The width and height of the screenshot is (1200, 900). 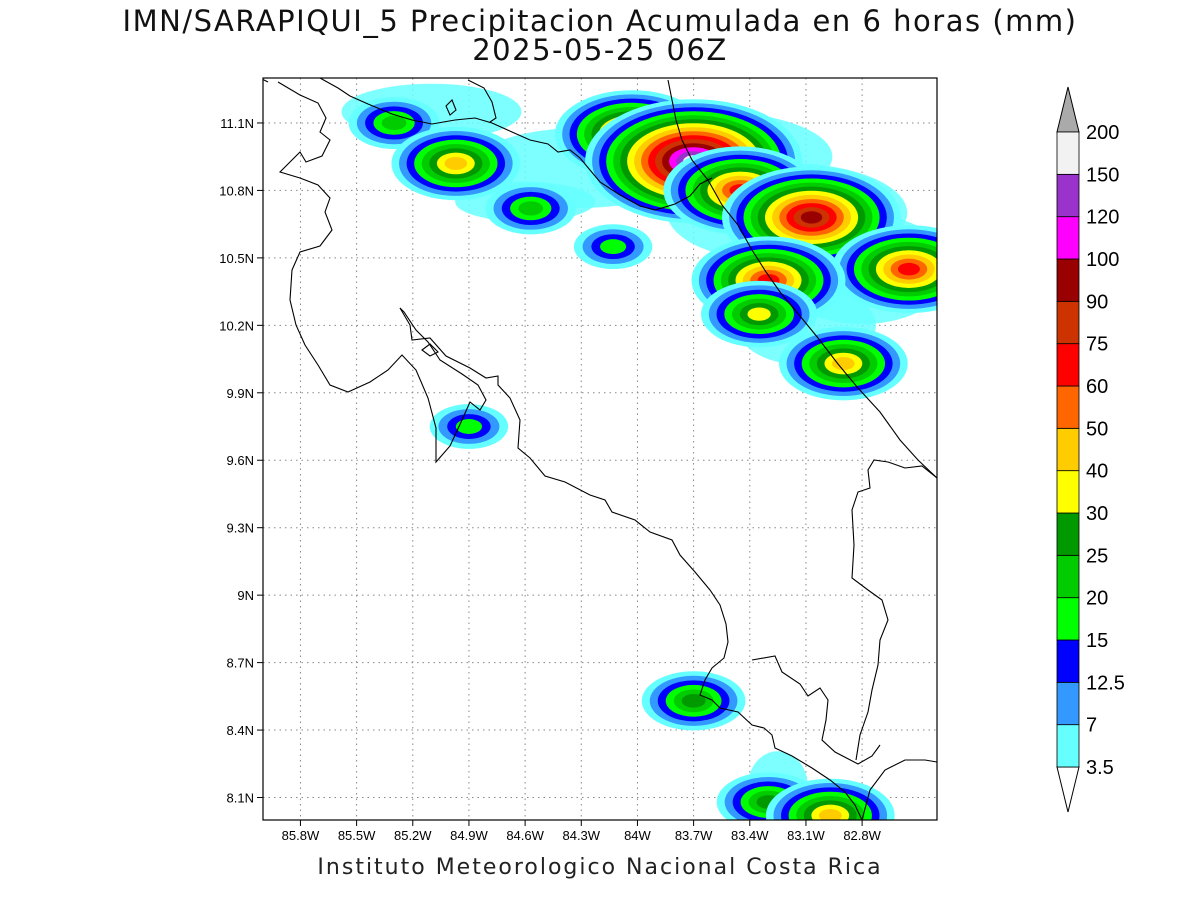 What do you see at coordinates (382, 272) in the screenshot?
I see `north-coast-nicaragua` at bounding box center [382, 272].